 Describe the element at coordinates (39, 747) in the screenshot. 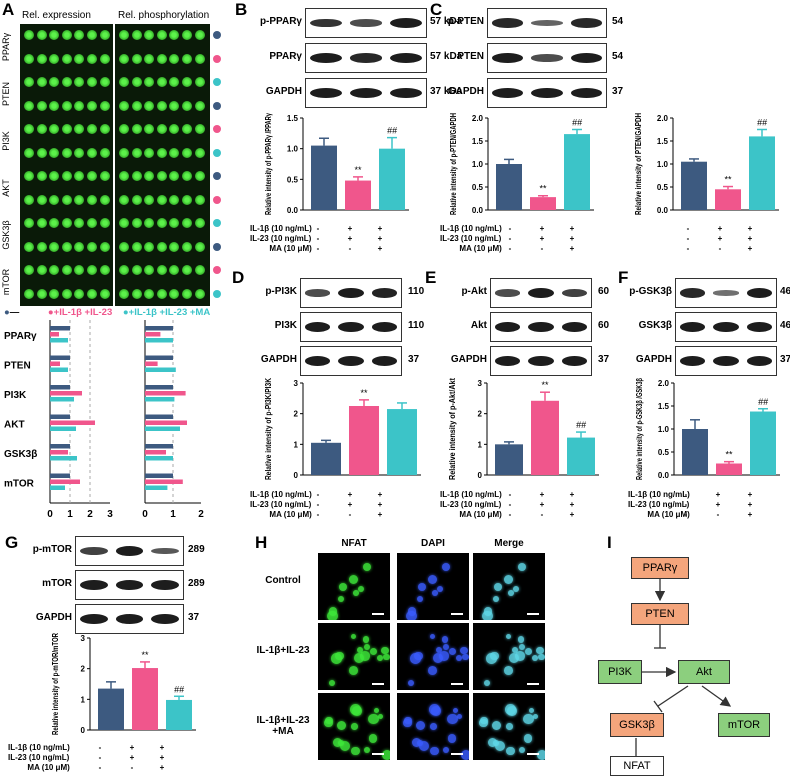

I see `treatment-row-label: IL-1β (10 ng/mL)` at that location.